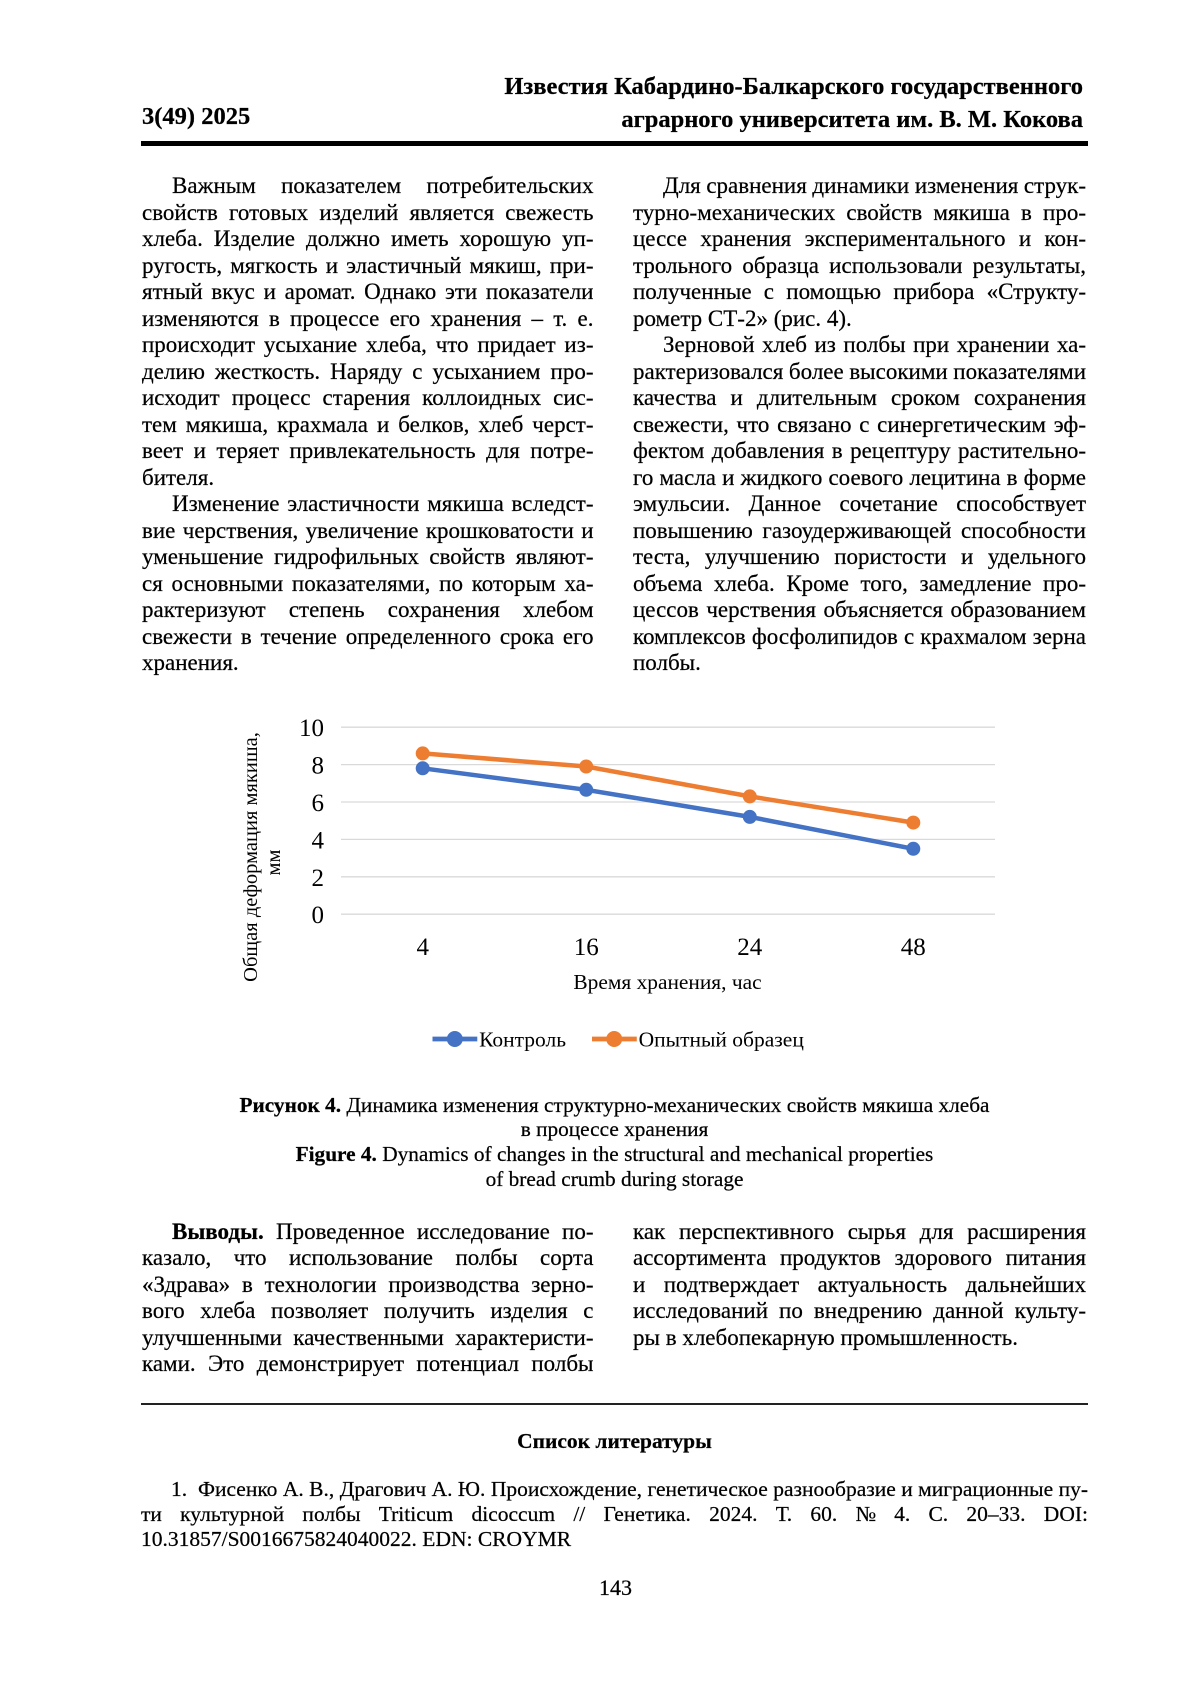 The height and width of the screenshot is (1697, 1200). What do you see at coordinates (318, 878) in the screenshot?
I see `svg-text: 2` at bounding box center [318, 878].